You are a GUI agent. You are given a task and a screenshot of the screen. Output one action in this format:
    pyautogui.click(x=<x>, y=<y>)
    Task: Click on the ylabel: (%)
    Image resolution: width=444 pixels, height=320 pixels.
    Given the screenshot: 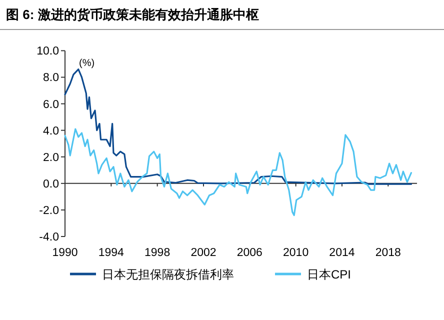 What is the action you would take?
    pyautogui.click(x=87, y=63)
    